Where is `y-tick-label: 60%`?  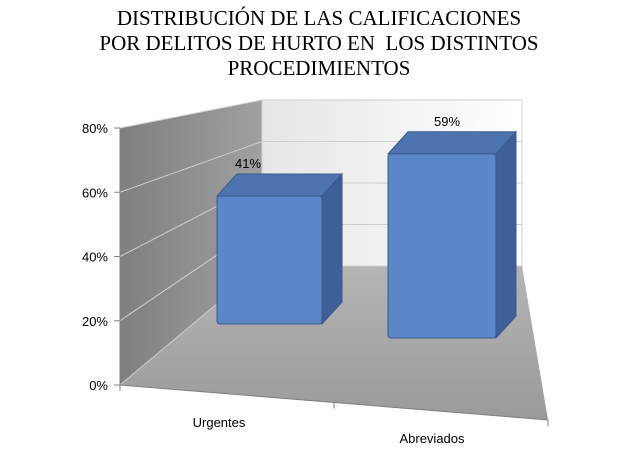 y-tick-label: 60% is located at coordinates (95, 192).